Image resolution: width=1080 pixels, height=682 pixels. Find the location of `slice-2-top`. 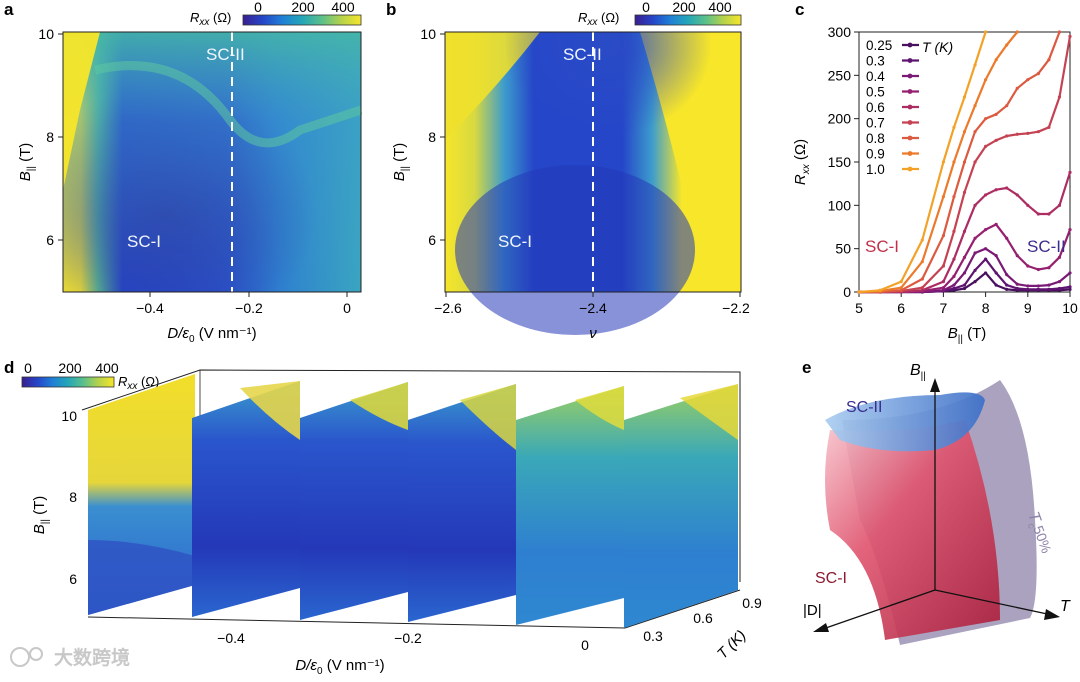

slice-2-top is located at coordinates (270, 410).